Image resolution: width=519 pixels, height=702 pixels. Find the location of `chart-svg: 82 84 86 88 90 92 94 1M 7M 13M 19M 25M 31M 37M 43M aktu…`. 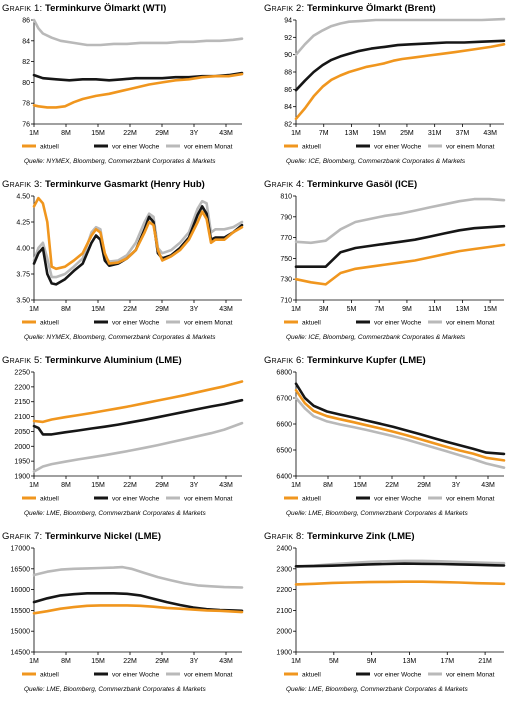

chart-svg: 82 84 86 88 90 92 94 1M 7M 13M 19M 25M 31M 37M 43M aktu… is located at coordinates (395, 84).